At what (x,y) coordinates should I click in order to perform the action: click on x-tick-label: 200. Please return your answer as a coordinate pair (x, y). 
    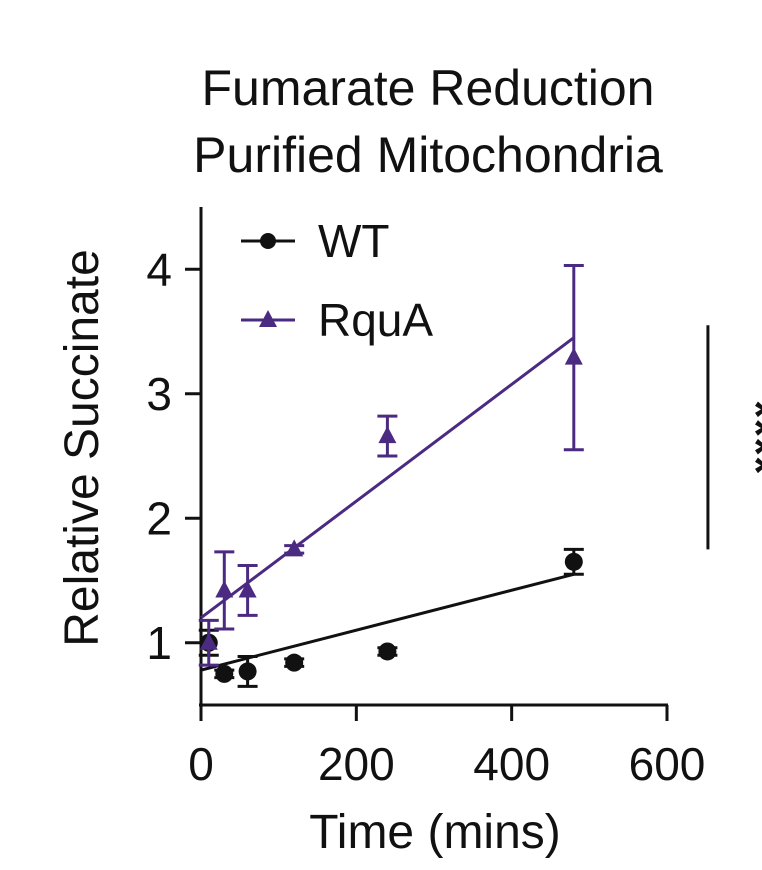
    Looking at the image, I should click on (356, 764).